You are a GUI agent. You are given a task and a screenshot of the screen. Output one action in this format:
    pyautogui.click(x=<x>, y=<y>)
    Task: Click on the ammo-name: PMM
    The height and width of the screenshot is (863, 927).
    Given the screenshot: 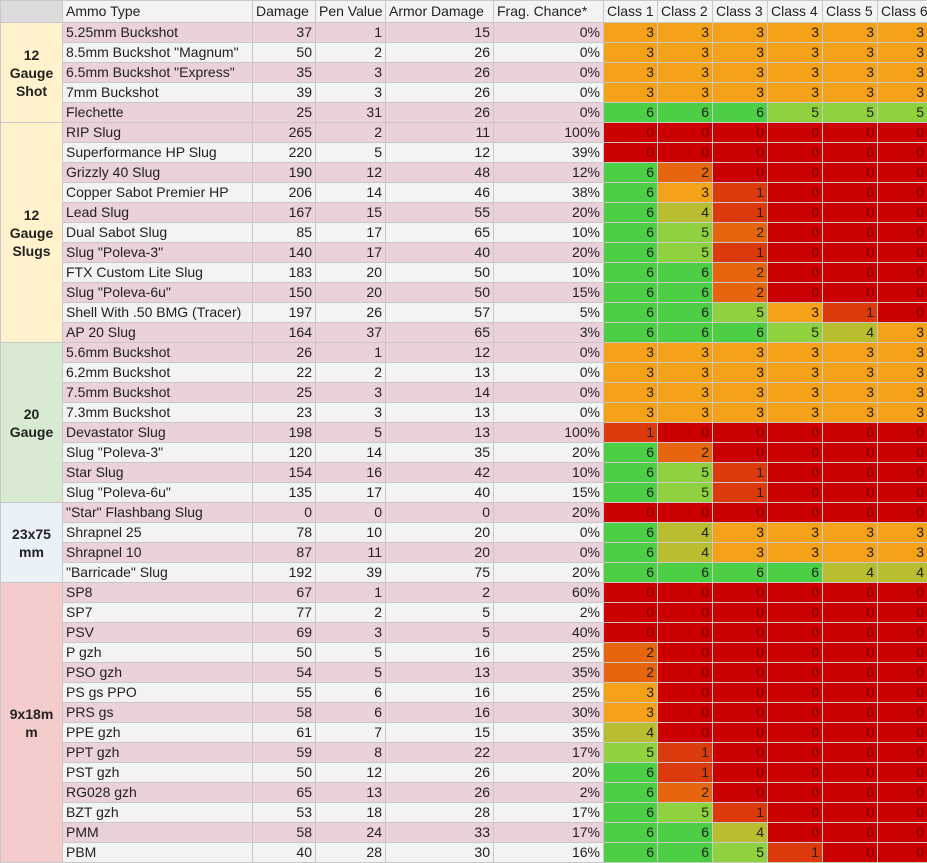 What is the action you would take?
    pyautogui.click(x=158, y=833)
    